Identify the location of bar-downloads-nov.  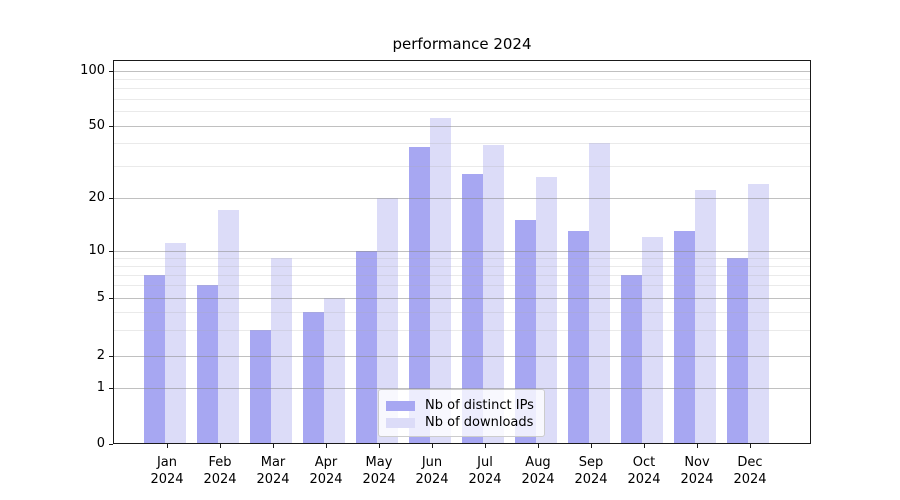
(705, 317).